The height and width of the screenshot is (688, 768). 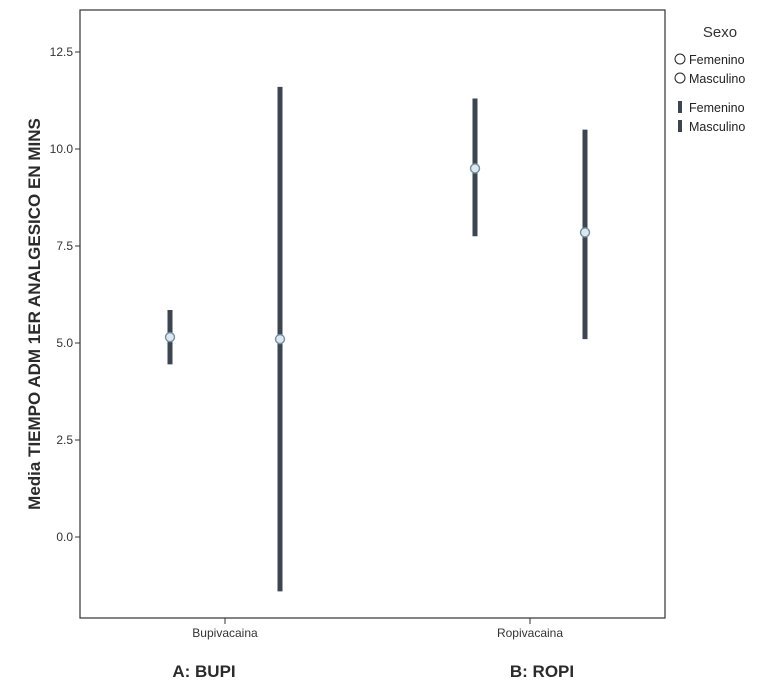 I want to click on y-tick-label: 2.5, so click(x=64, y=440).